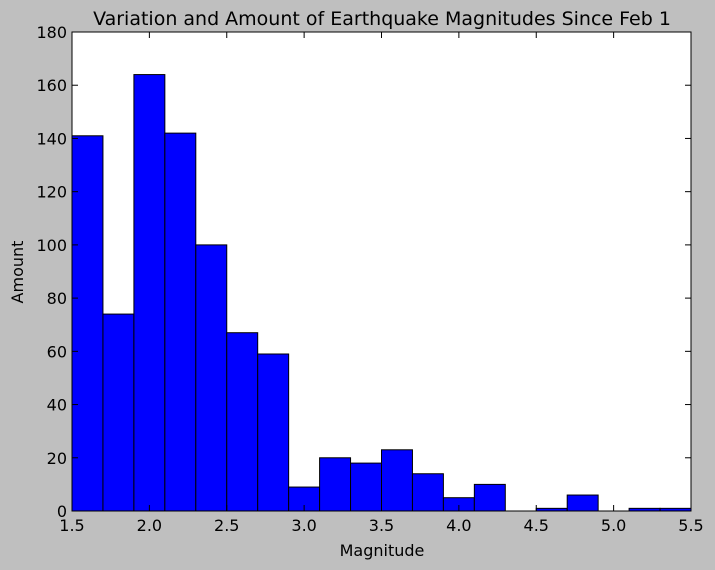 This screenshot has height=570, width=715. Describe the element at coordinates (149, 525) in the screenshot. I see `x-tick-label: 2.0` at that location.